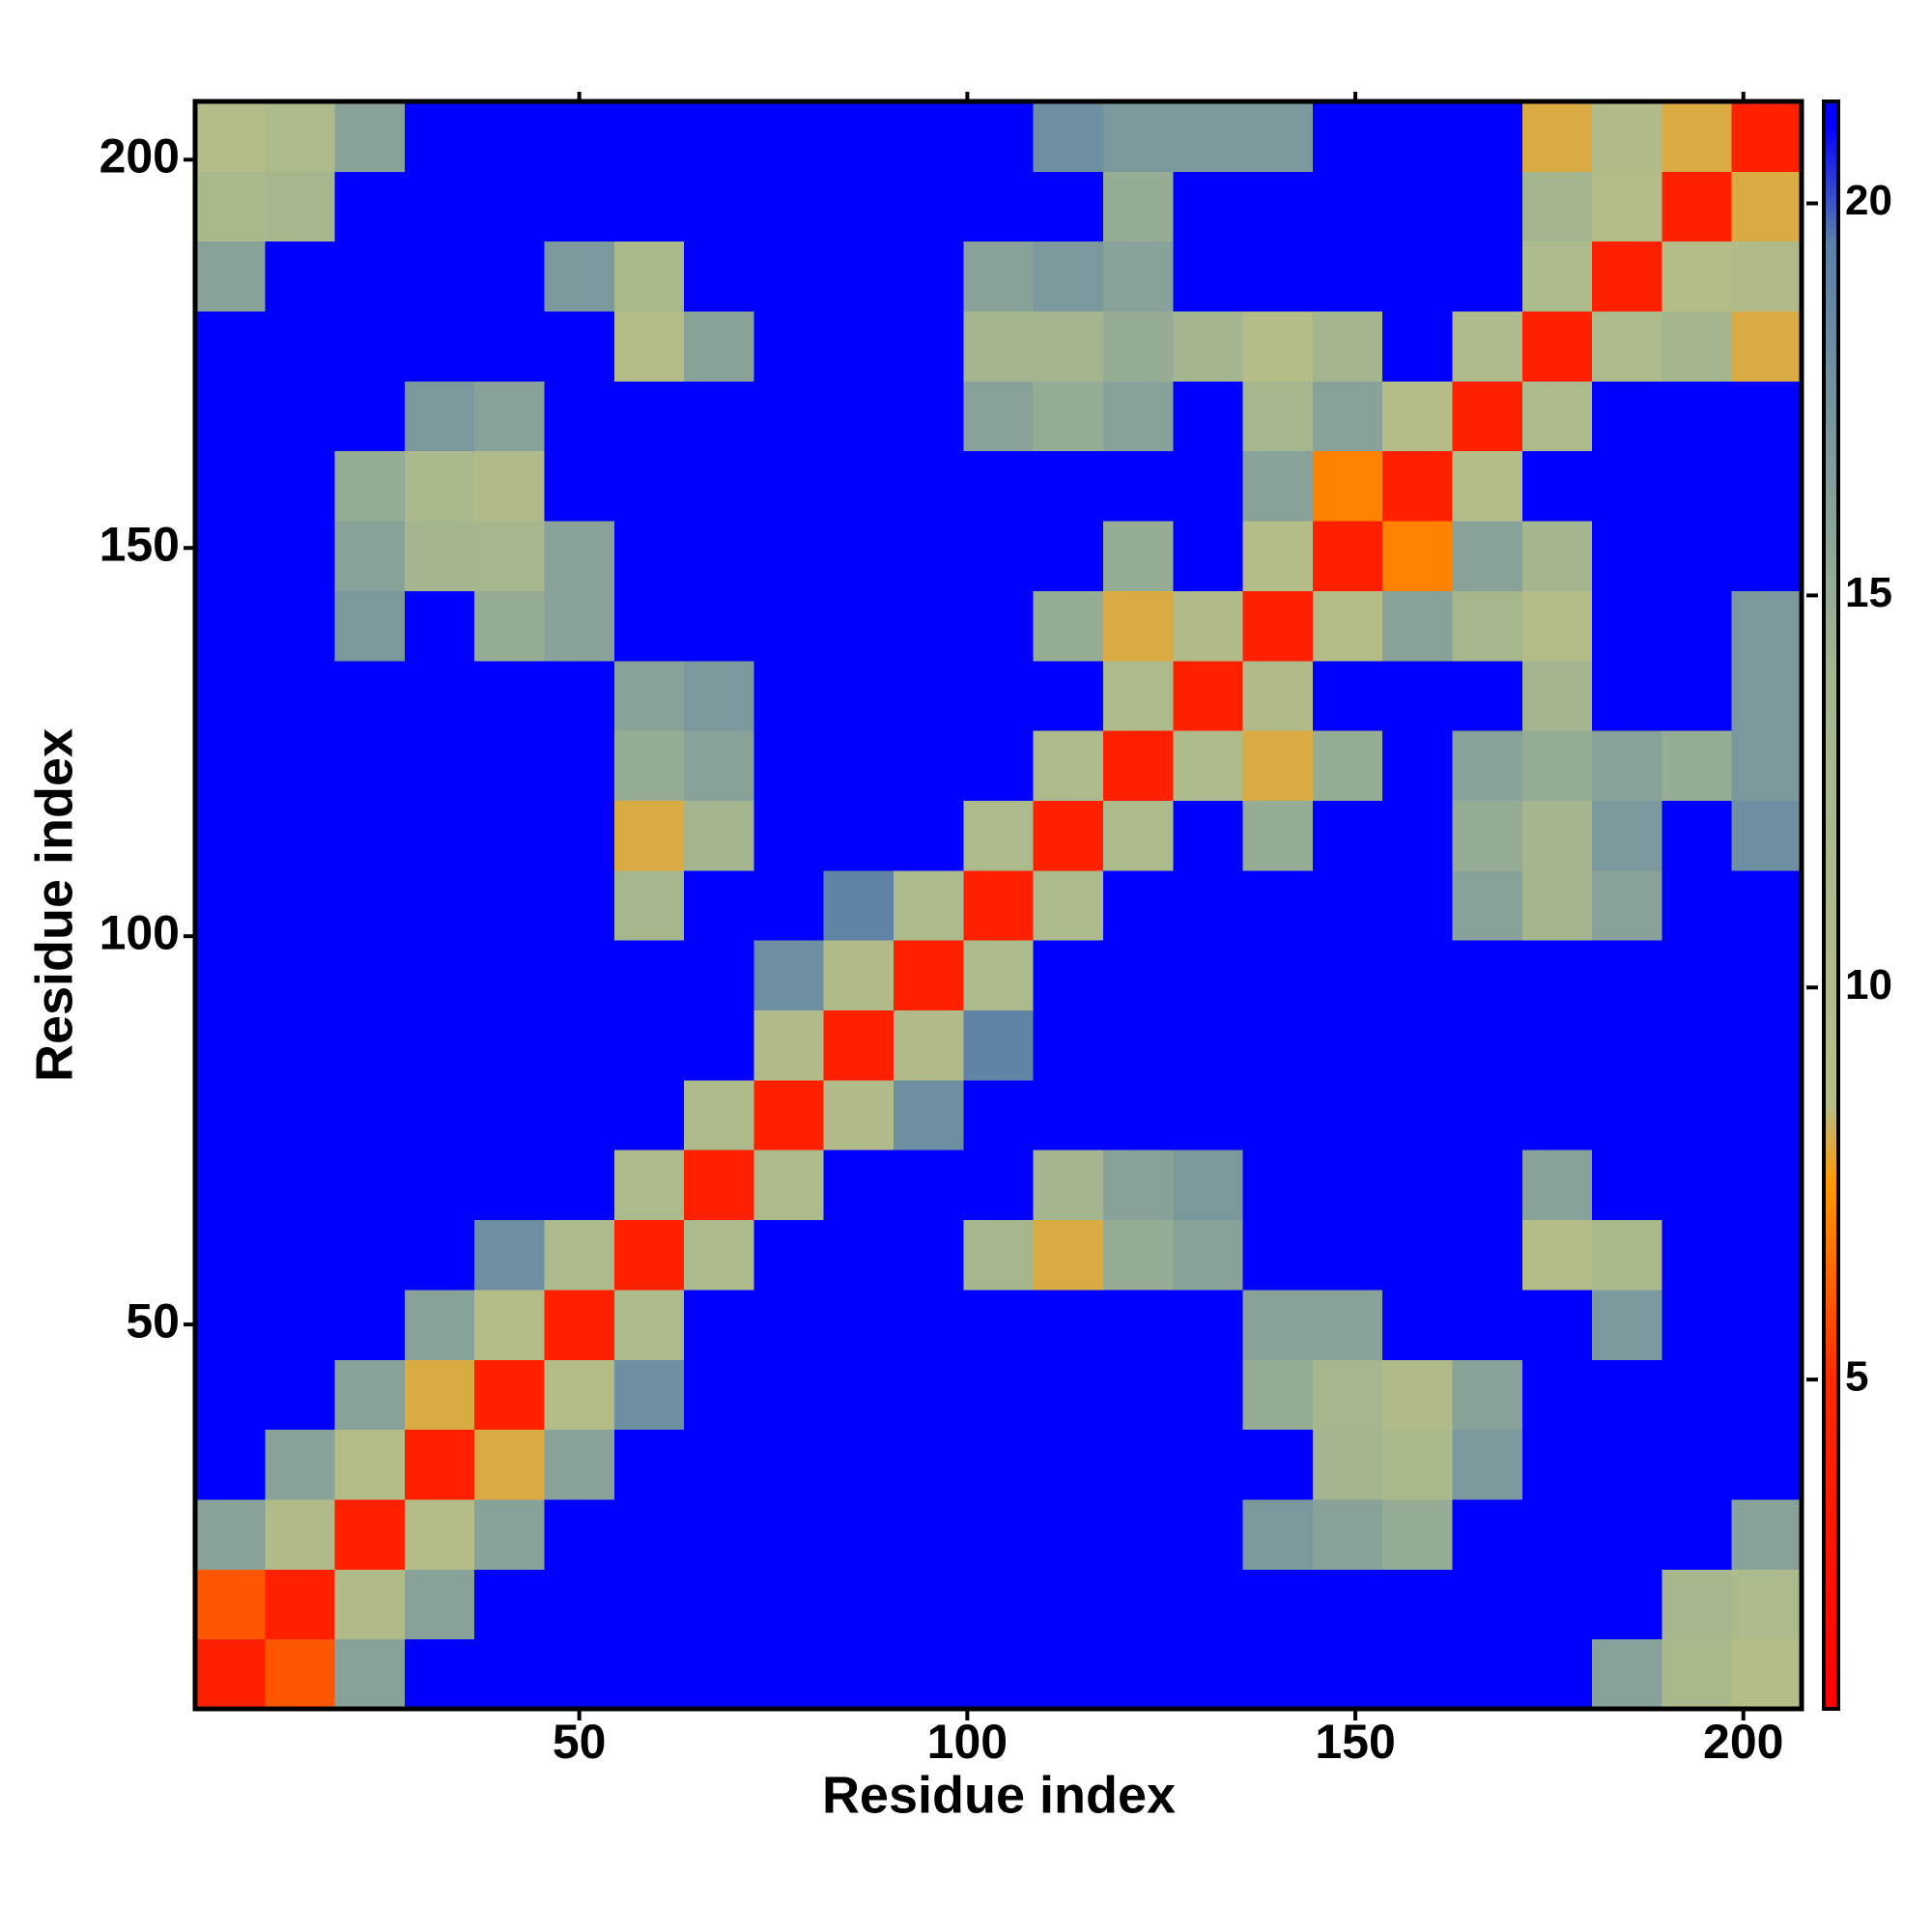 This screenshot has height=1932, width=1932. Describe the element at coordinates (967, 1742) in the screenshot. I see `x-tick-label: 100` at that location.